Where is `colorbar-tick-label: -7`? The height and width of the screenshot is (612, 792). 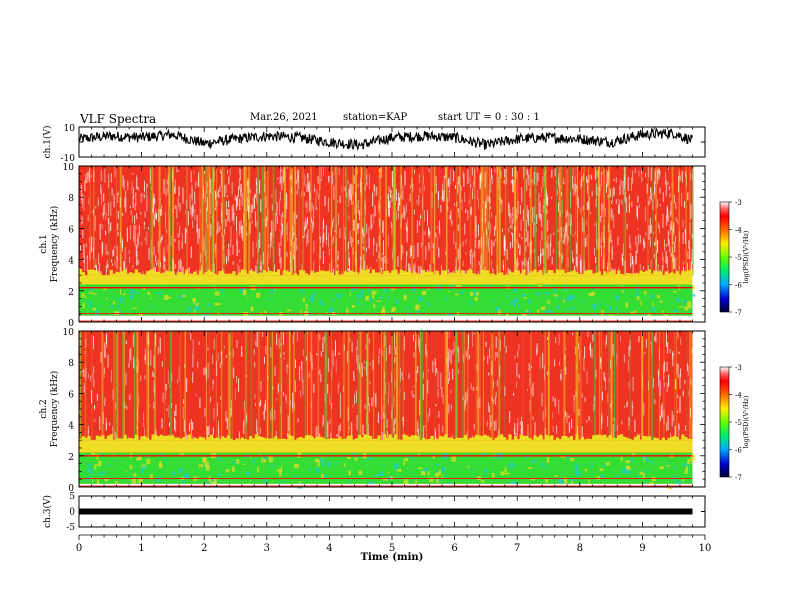 colorbar-tick-label: -7 is located at coordinates (738, 313).